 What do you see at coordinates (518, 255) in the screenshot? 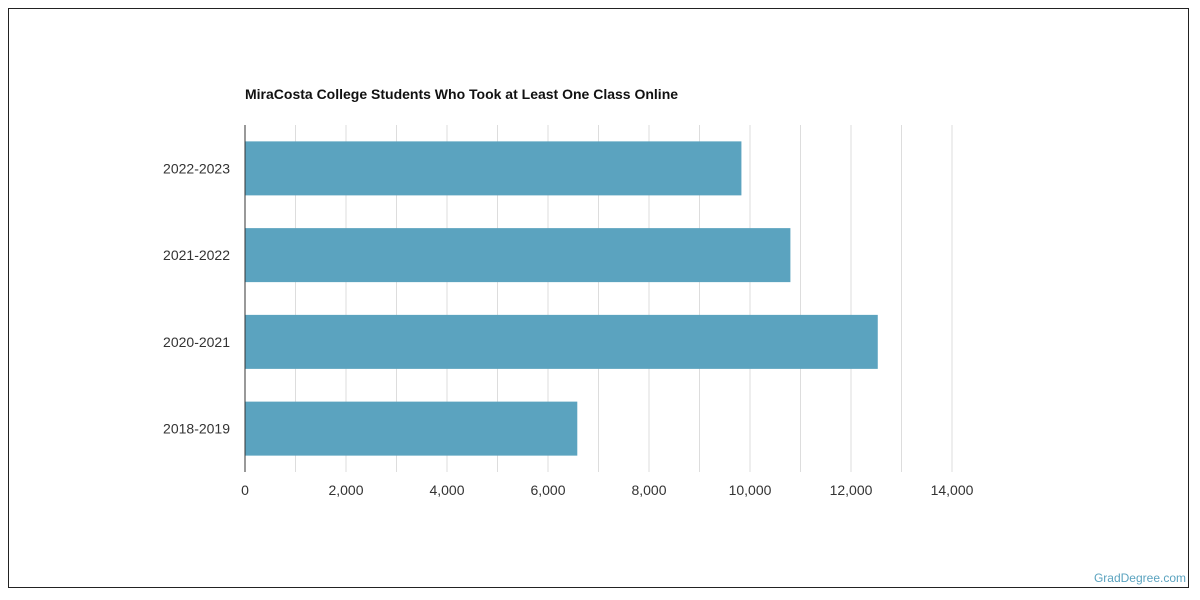
I see `bar-2021-2022` at bounding box center [518, 255].